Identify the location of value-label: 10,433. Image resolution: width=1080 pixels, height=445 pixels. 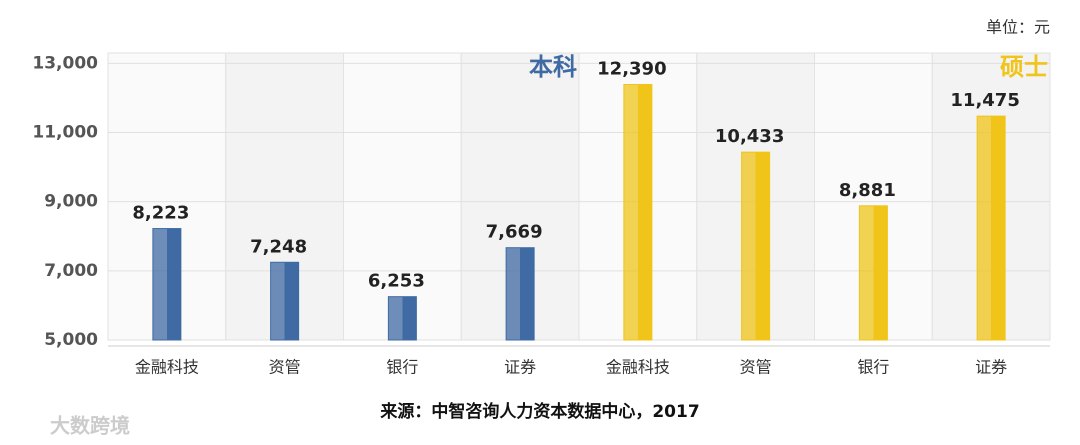
(749, 136).